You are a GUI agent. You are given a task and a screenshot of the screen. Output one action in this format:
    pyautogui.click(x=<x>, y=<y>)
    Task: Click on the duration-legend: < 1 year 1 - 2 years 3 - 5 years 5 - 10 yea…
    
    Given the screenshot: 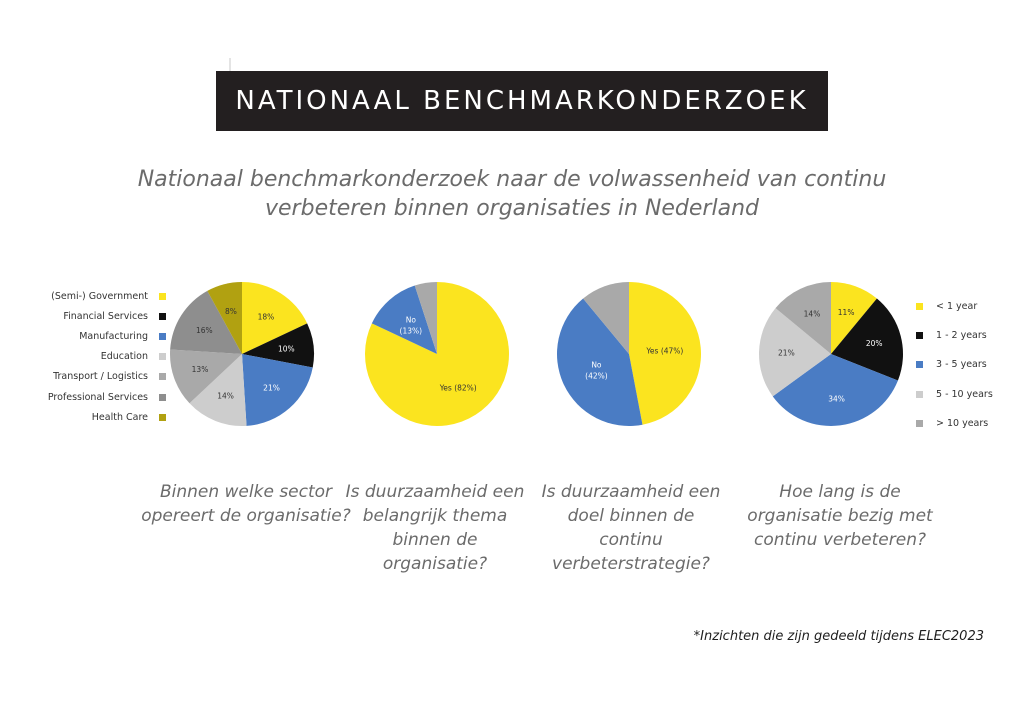 What is the action you would take?
    pyautogui.click(x=966, y=365)
    